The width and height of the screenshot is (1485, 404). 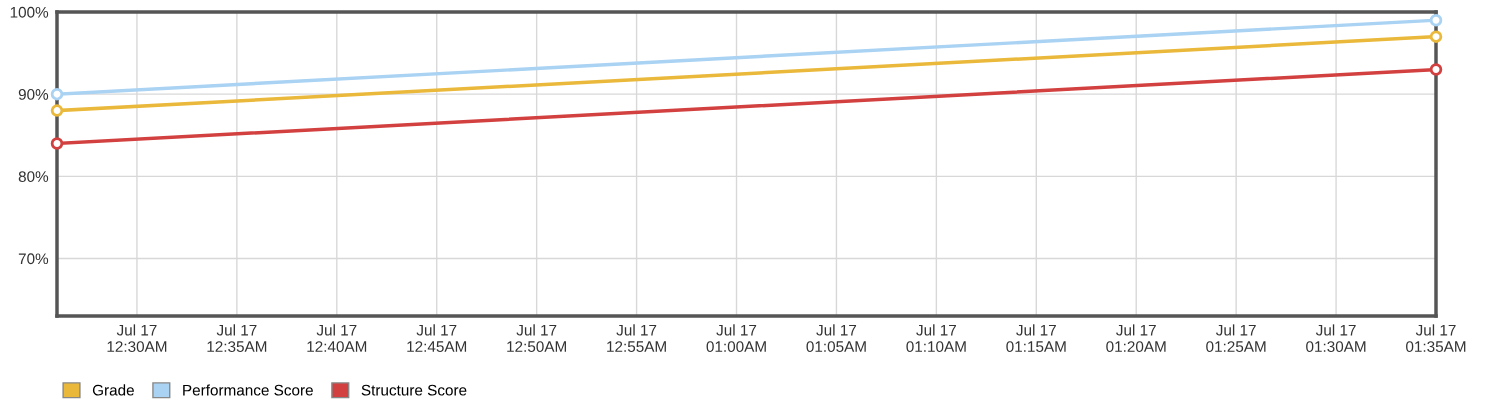 What do you see at coordinates (936, 338) in the screenshot?
I see `x-tick-label: Jul 17 01:10AM` at bounding box center [936, 338].